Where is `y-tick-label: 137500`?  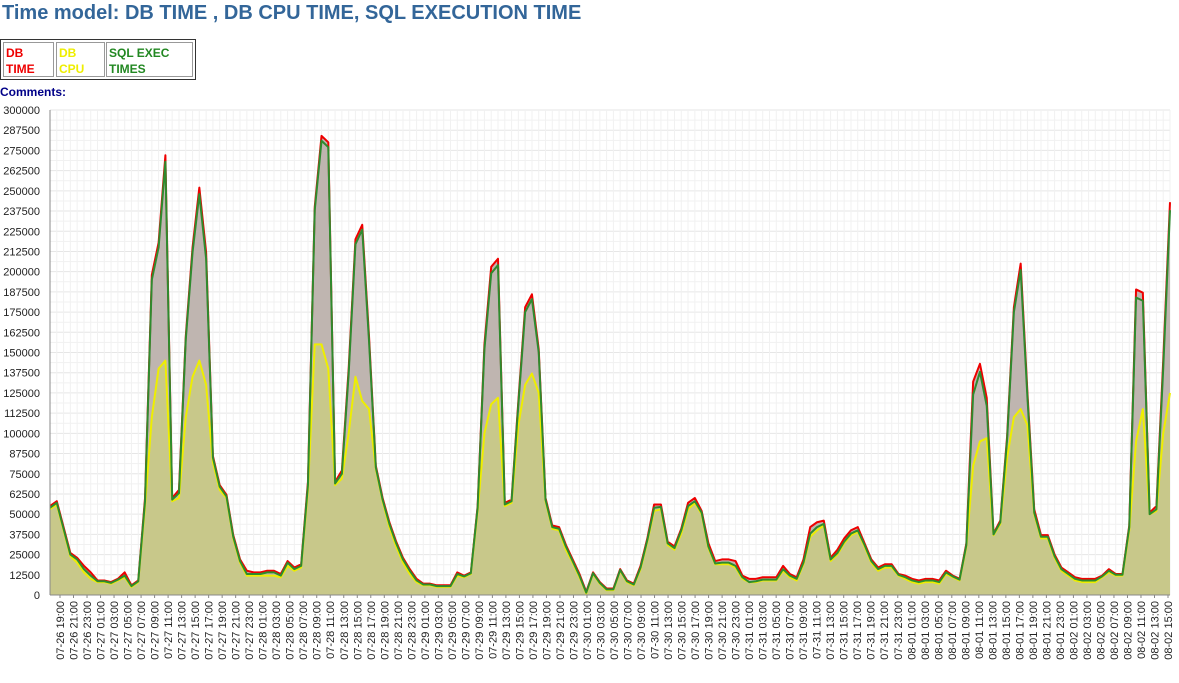 y-tick-label: 137500 is located at coordinates (21, 374).